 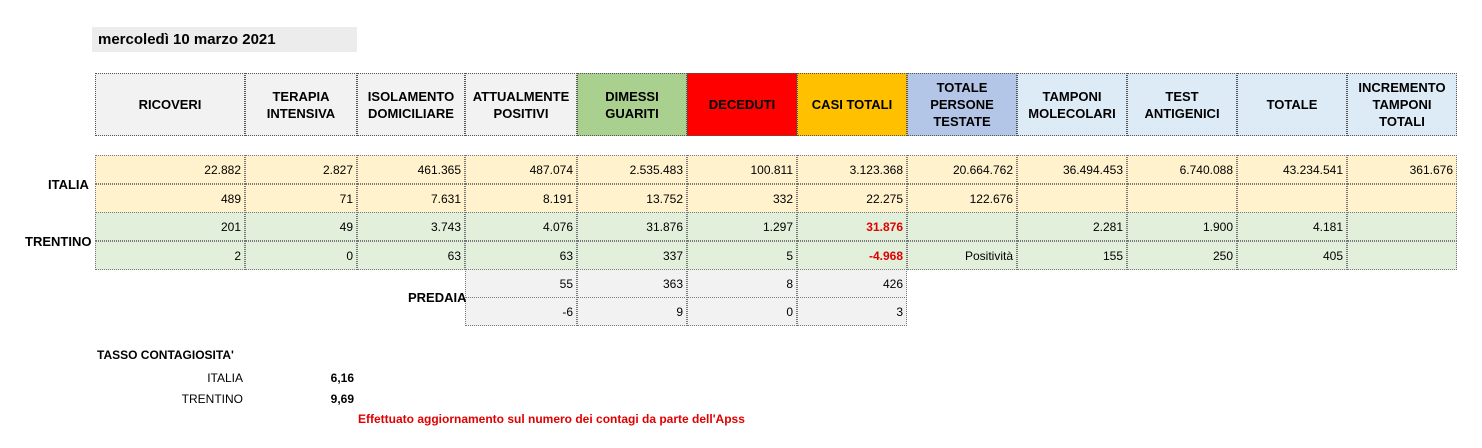 What do you see at coordinates (1292, 104) in the screenshot?
I see `column-header: TOTALE` at bounding box center [1292, 104].